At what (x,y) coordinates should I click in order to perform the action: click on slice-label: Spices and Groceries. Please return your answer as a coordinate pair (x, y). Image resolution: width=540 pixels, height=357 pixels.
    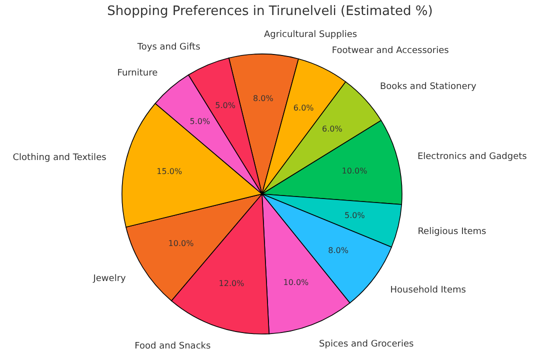
    Looking at the image, I should click on (366, 344).